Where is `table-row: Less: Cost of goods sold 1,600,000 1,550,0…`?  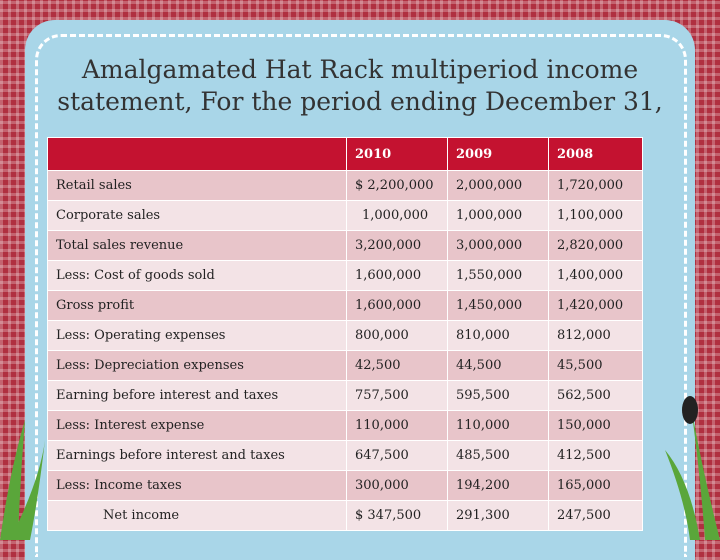
table-row: Less: Cost of goods sold 1,600,000 1,550,0… is located at coordinates (345, 275).